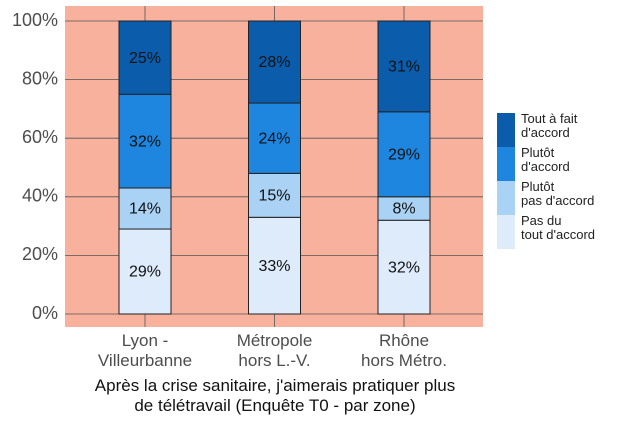 This screenshot has height=424, width=617. Describe the element at coordinates (45, 313) in the screenshot. I see `y-tick-label: 0%` at that location.